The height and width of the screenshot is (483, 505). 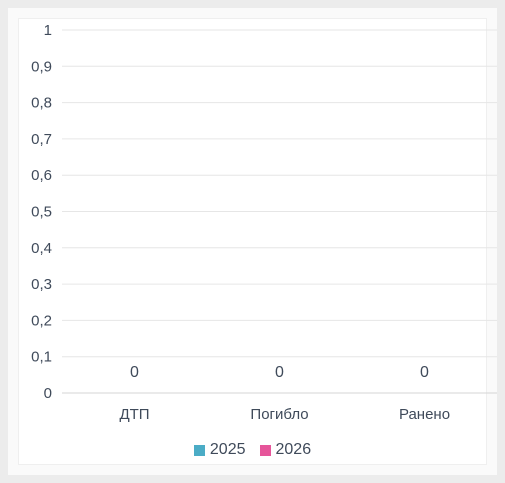 What do you see at coordinates (134, 414) in the screenshot?
I see `x-tick-label: ДТП` at bounding box center [134, 414].